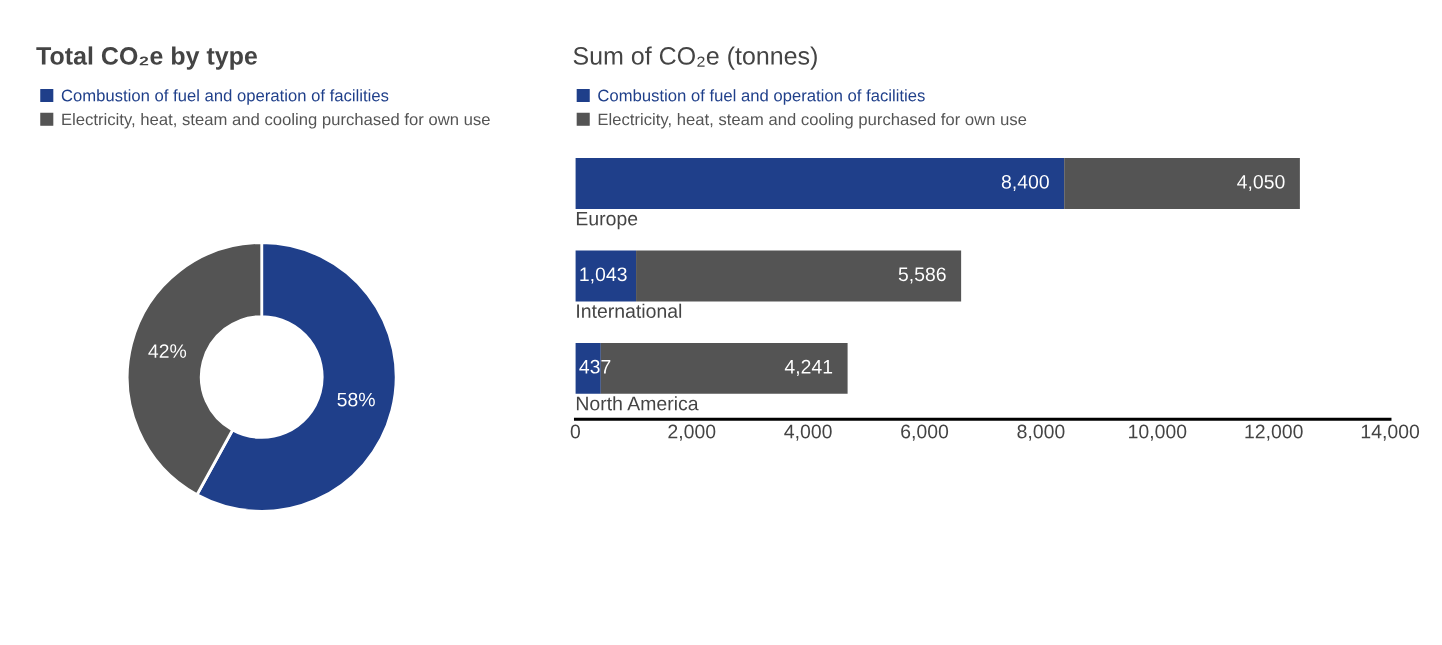 Image resolution: width=1442 pixels, height=645 pixels. I want to click on data-label: 4,050, so click(1261, 183).